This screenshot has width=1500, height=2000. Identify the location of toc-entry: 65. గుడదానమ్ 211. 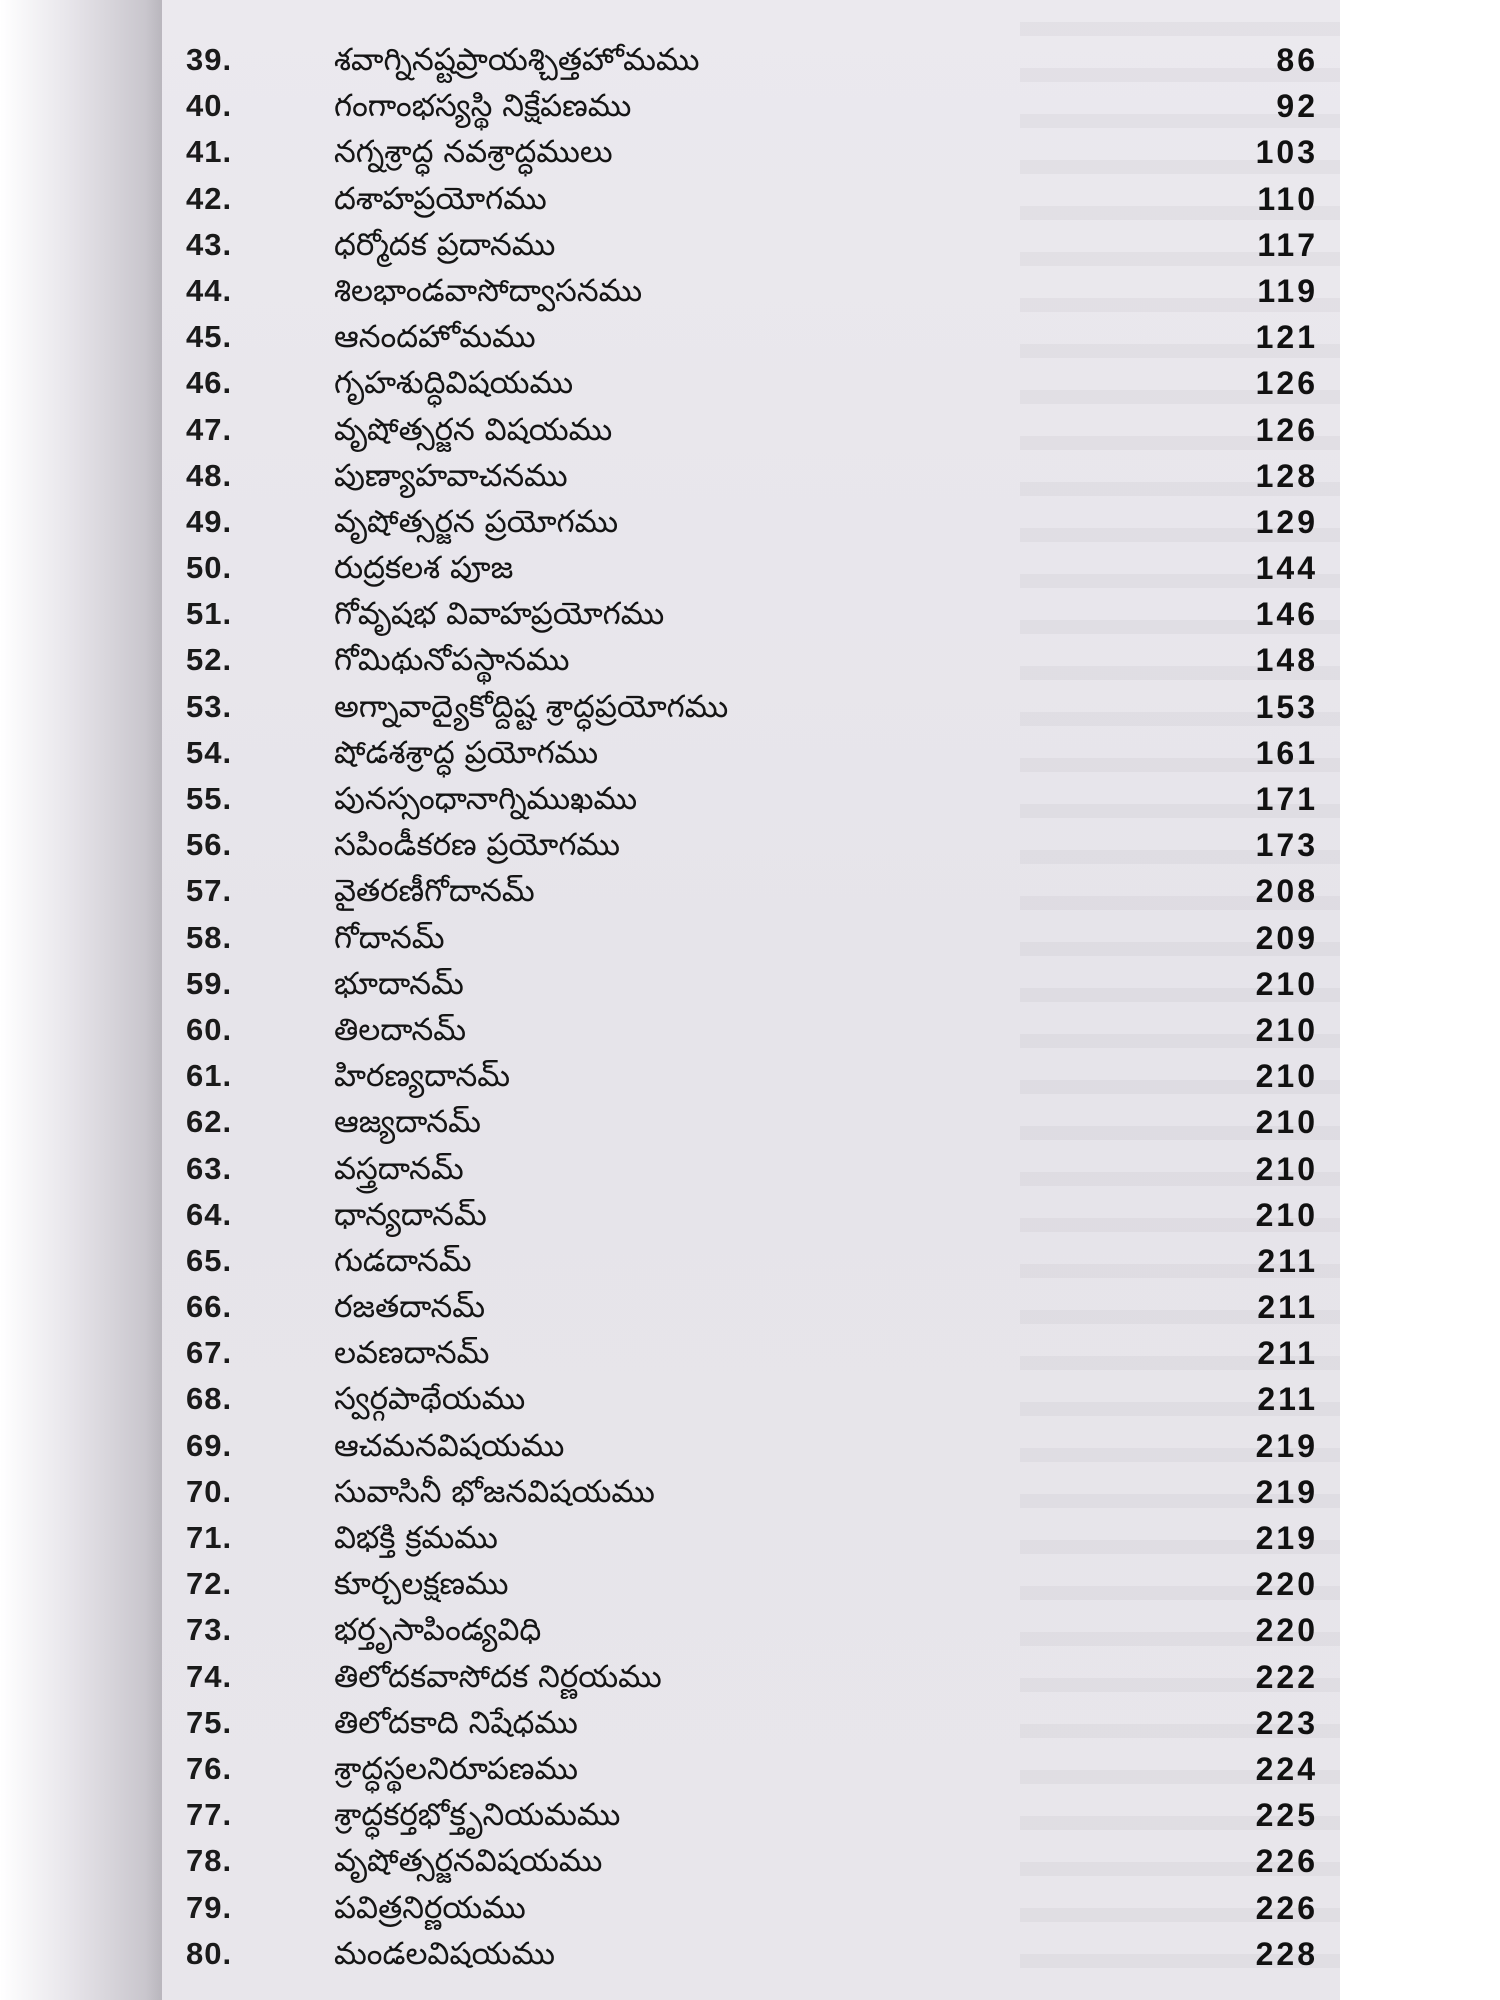
(751, 1262).